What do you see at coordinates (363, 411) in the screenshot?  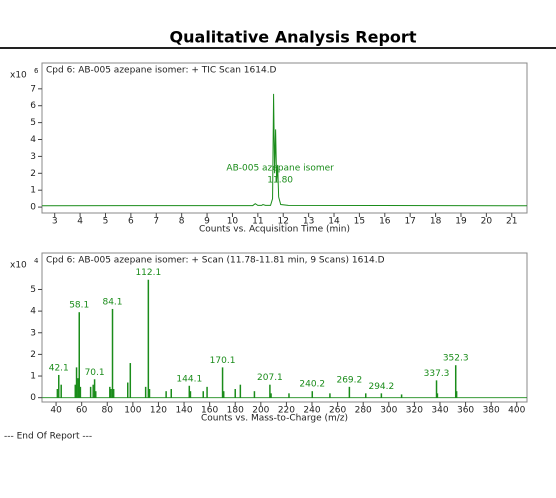 I see `x-tick-label: 280` at bounding box center [363, 411].